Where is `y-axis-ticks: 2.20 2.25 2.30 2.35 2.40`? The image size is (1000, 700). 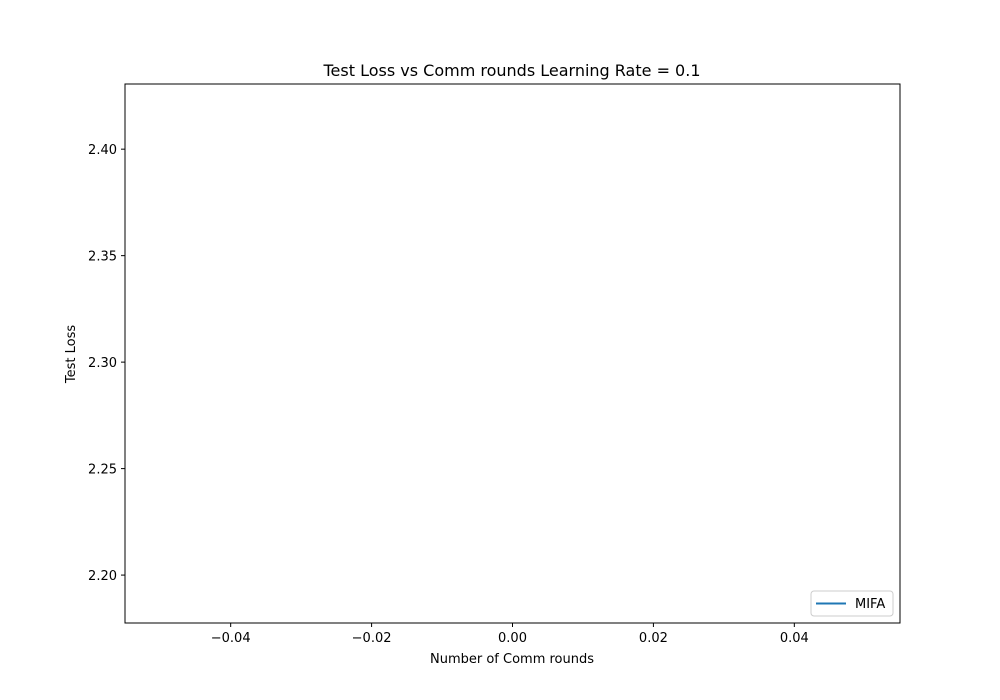 y-axis-ticks: 2.20 2.25 2.30 2.35 2.40 is located at coordinates (106, 363).